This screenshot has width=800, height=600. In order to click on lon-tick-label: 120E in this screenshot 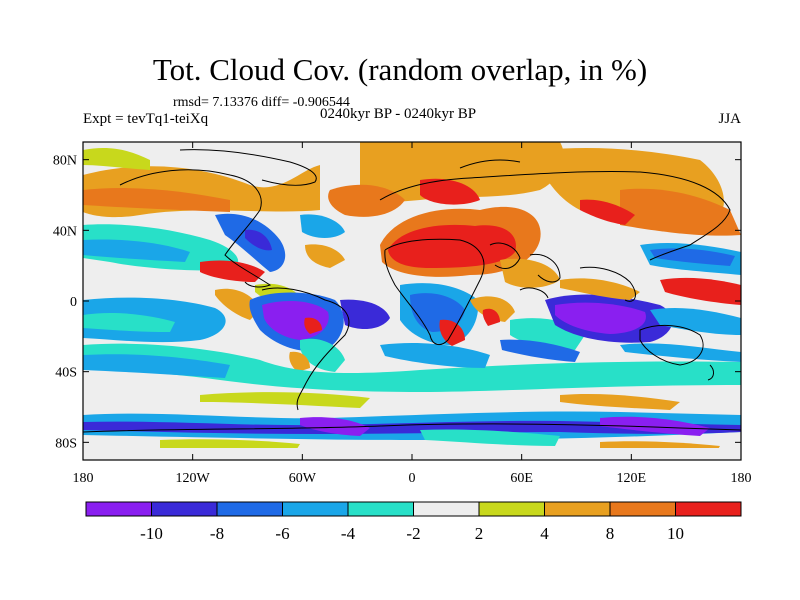, I will do `click(632, 478)`.